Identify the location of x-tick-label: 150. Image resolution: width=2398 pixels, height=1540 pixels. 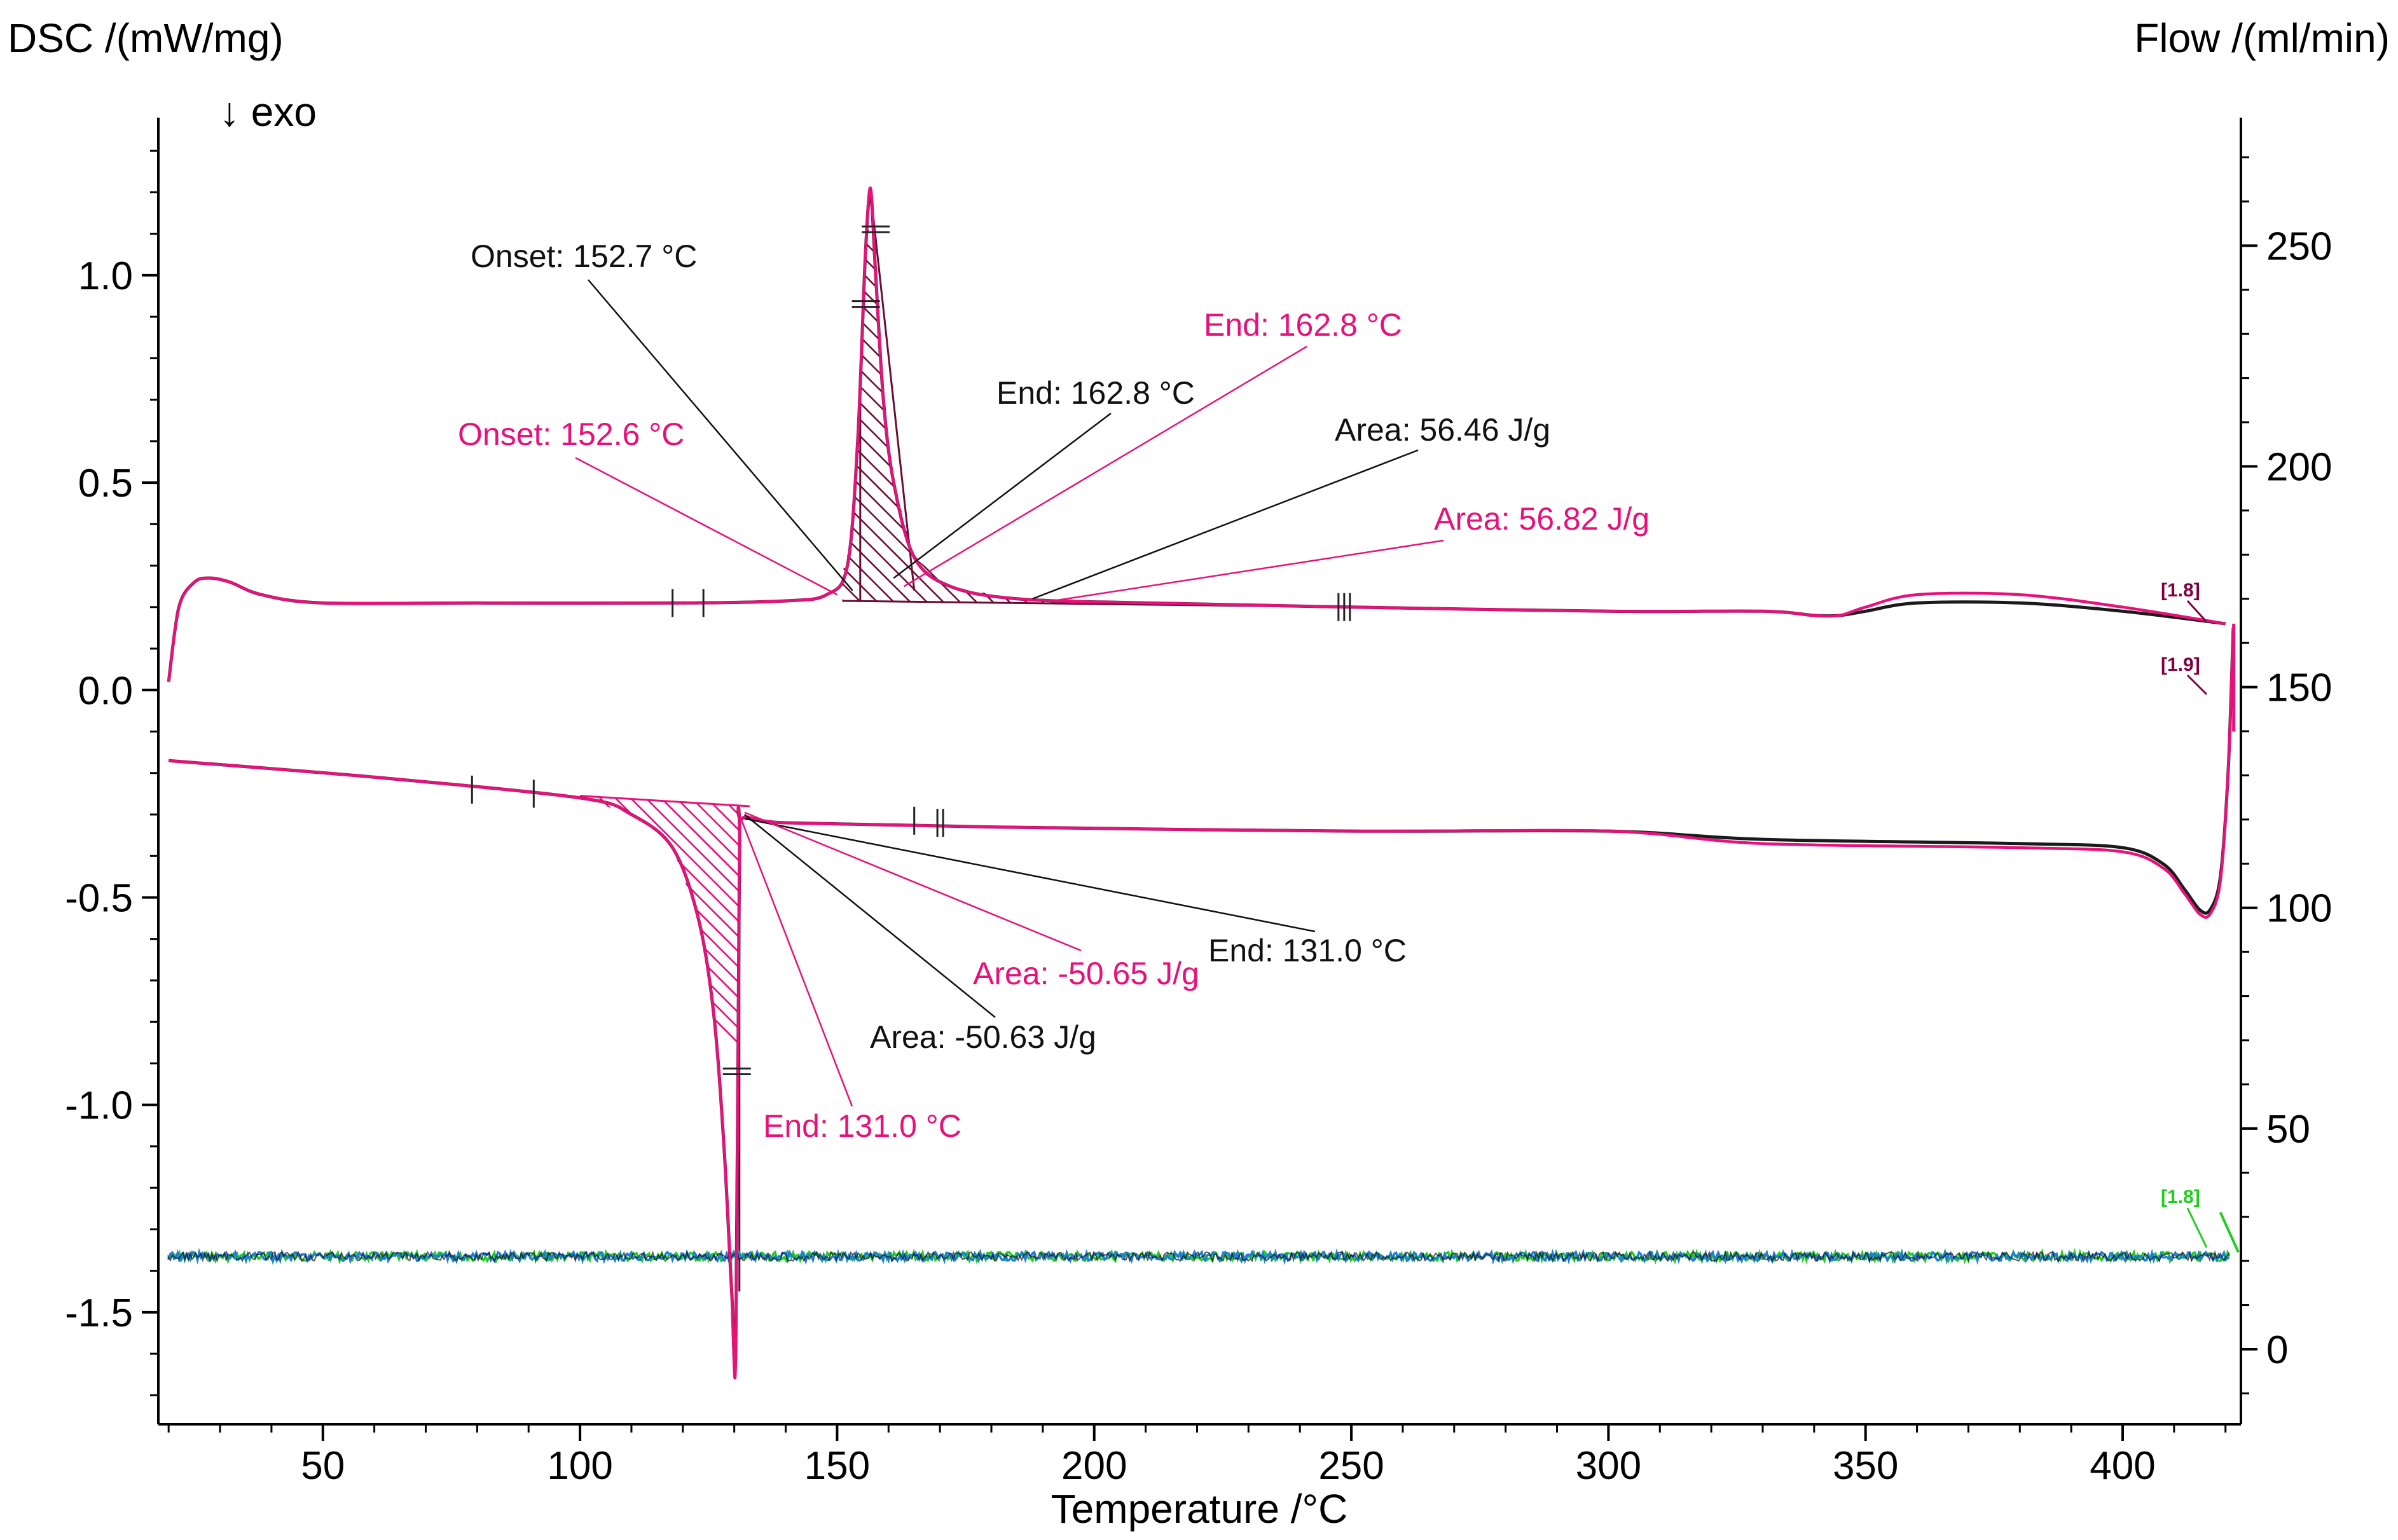
(837, 1466).